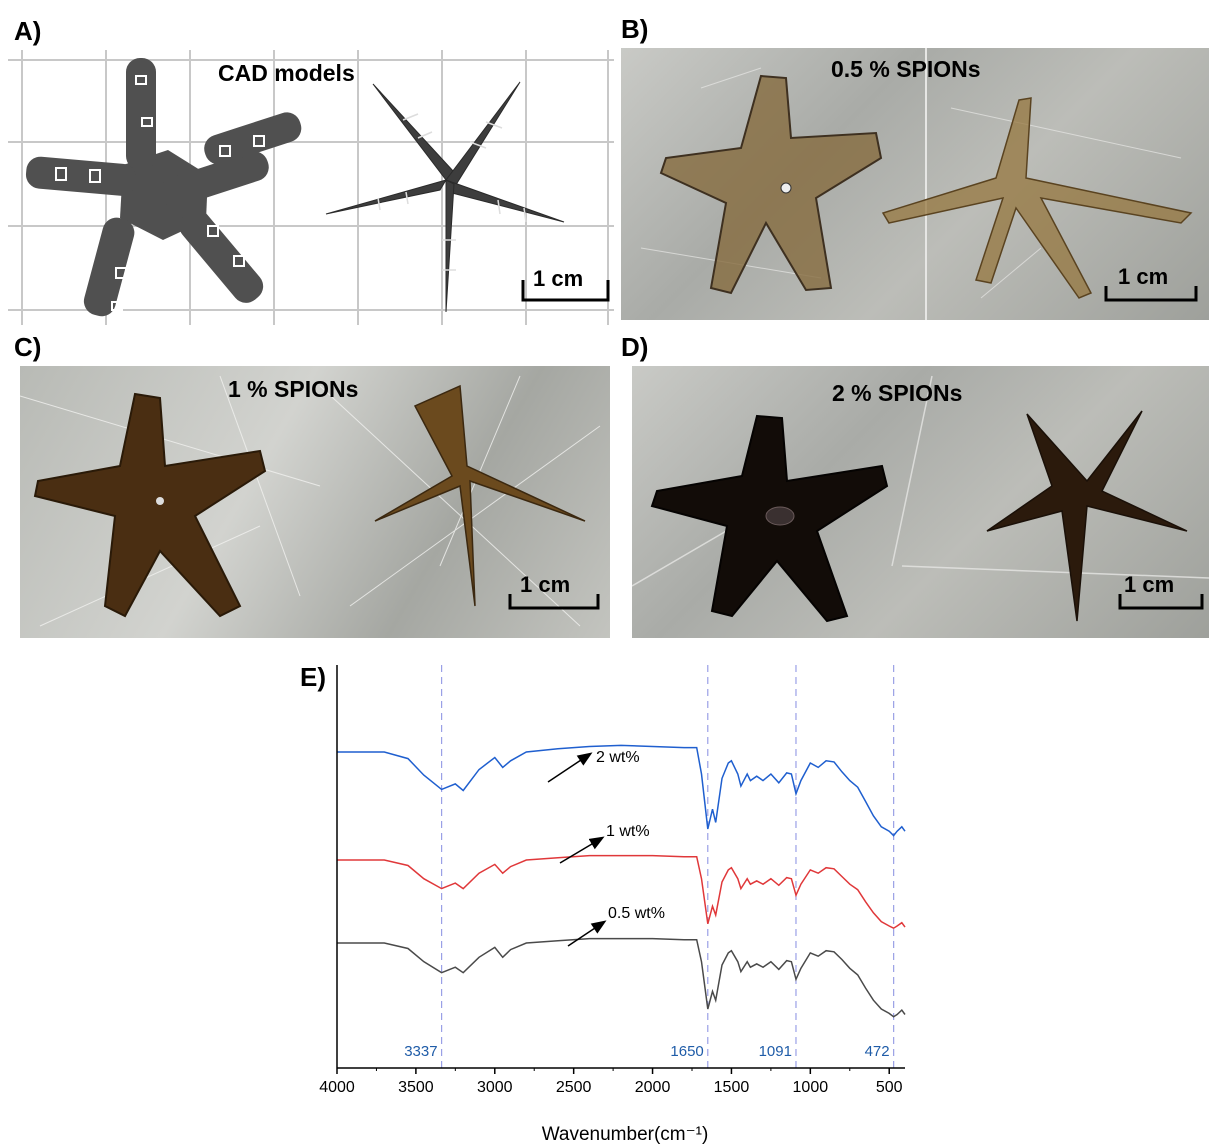 The height and width of the screenshot is (1146, 1209). What do you see at coordinates (313, 677) in the screenshot?
I see `panel-e-label: E)` at bounding box center [313, 677].